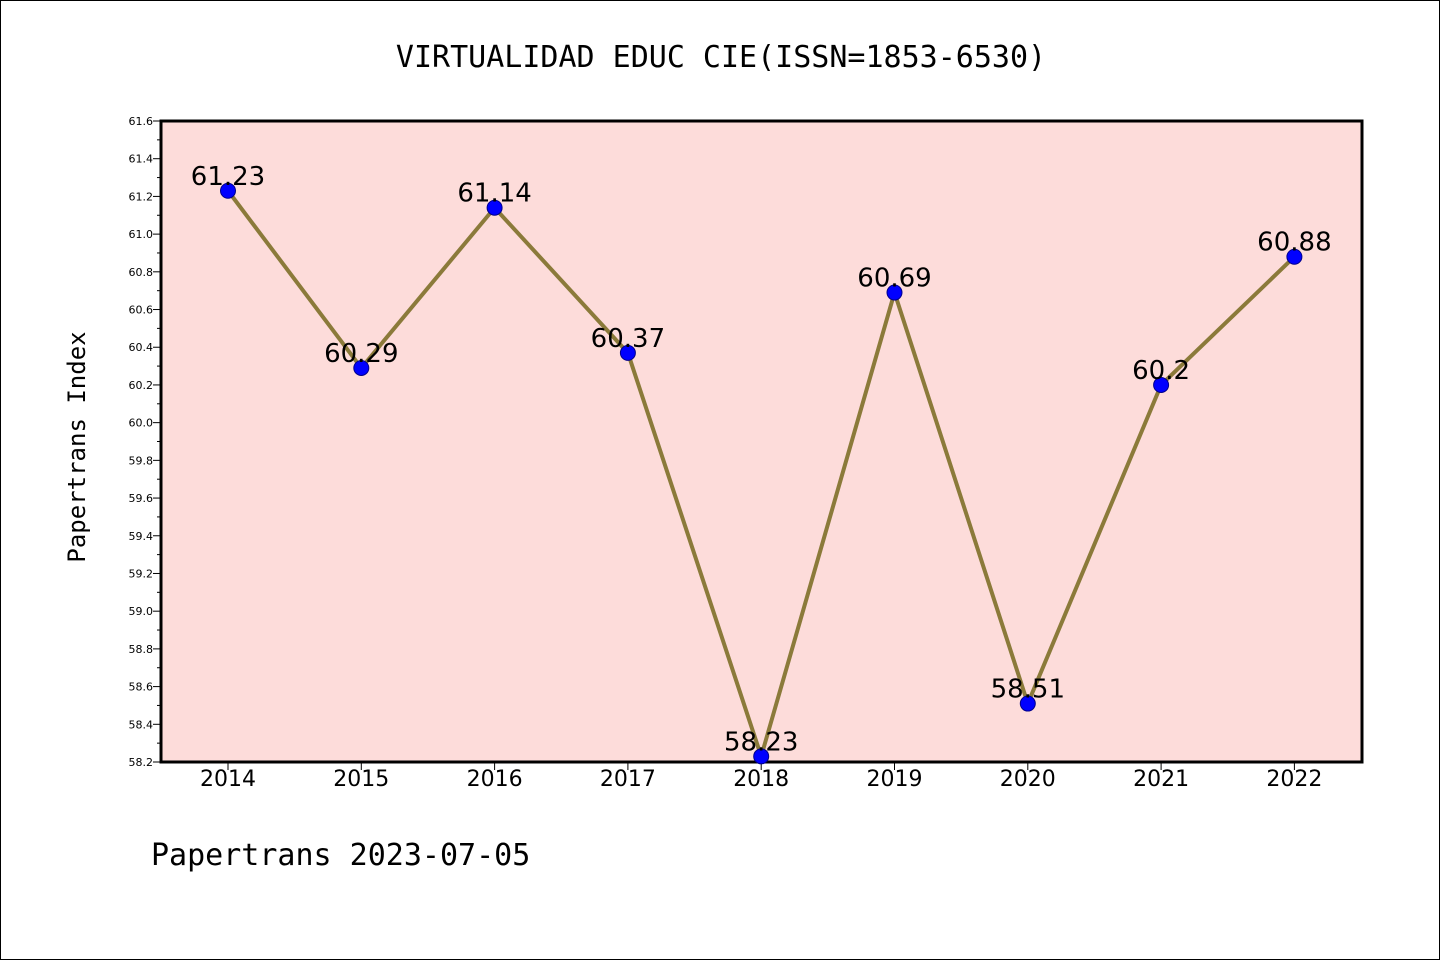  What do you see at coordinates (1028, 779) in the screenshot?
I see `x-tick-label: 2020` at bounding box center [1028, 779].